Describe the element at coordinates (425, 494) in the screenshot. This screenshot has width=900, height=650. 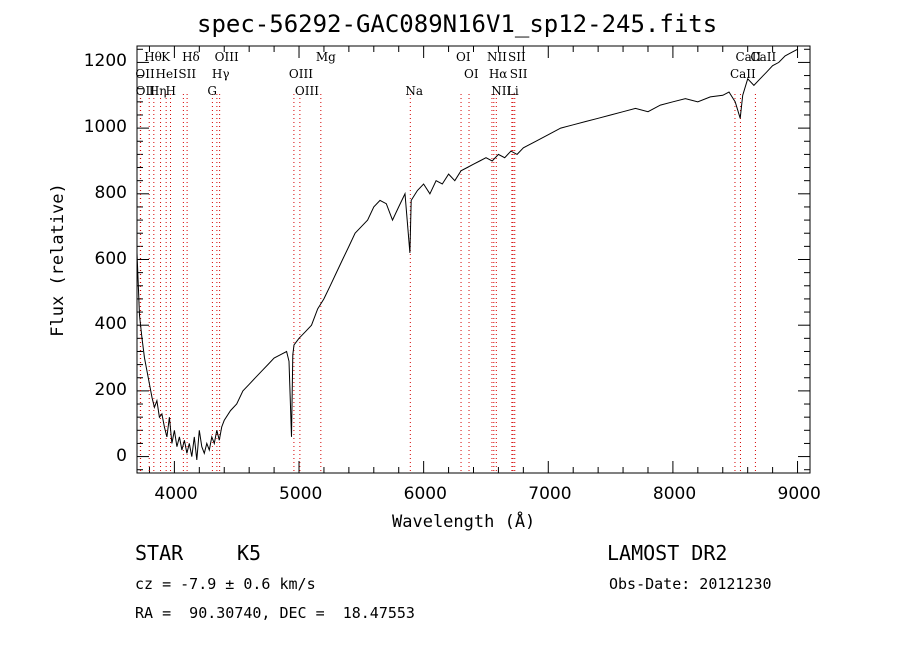
I see `x-tick-label: 6000` at that location.